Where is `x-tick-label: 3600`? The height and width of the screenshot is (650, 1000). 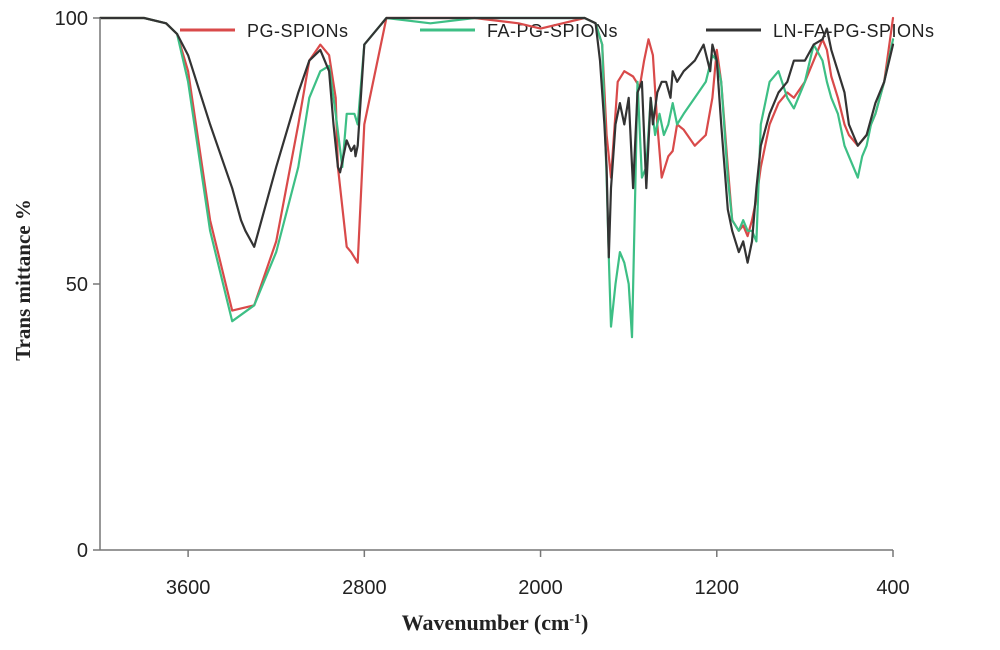
x-tick-label: 3600 is located at coordinates (188, 588).